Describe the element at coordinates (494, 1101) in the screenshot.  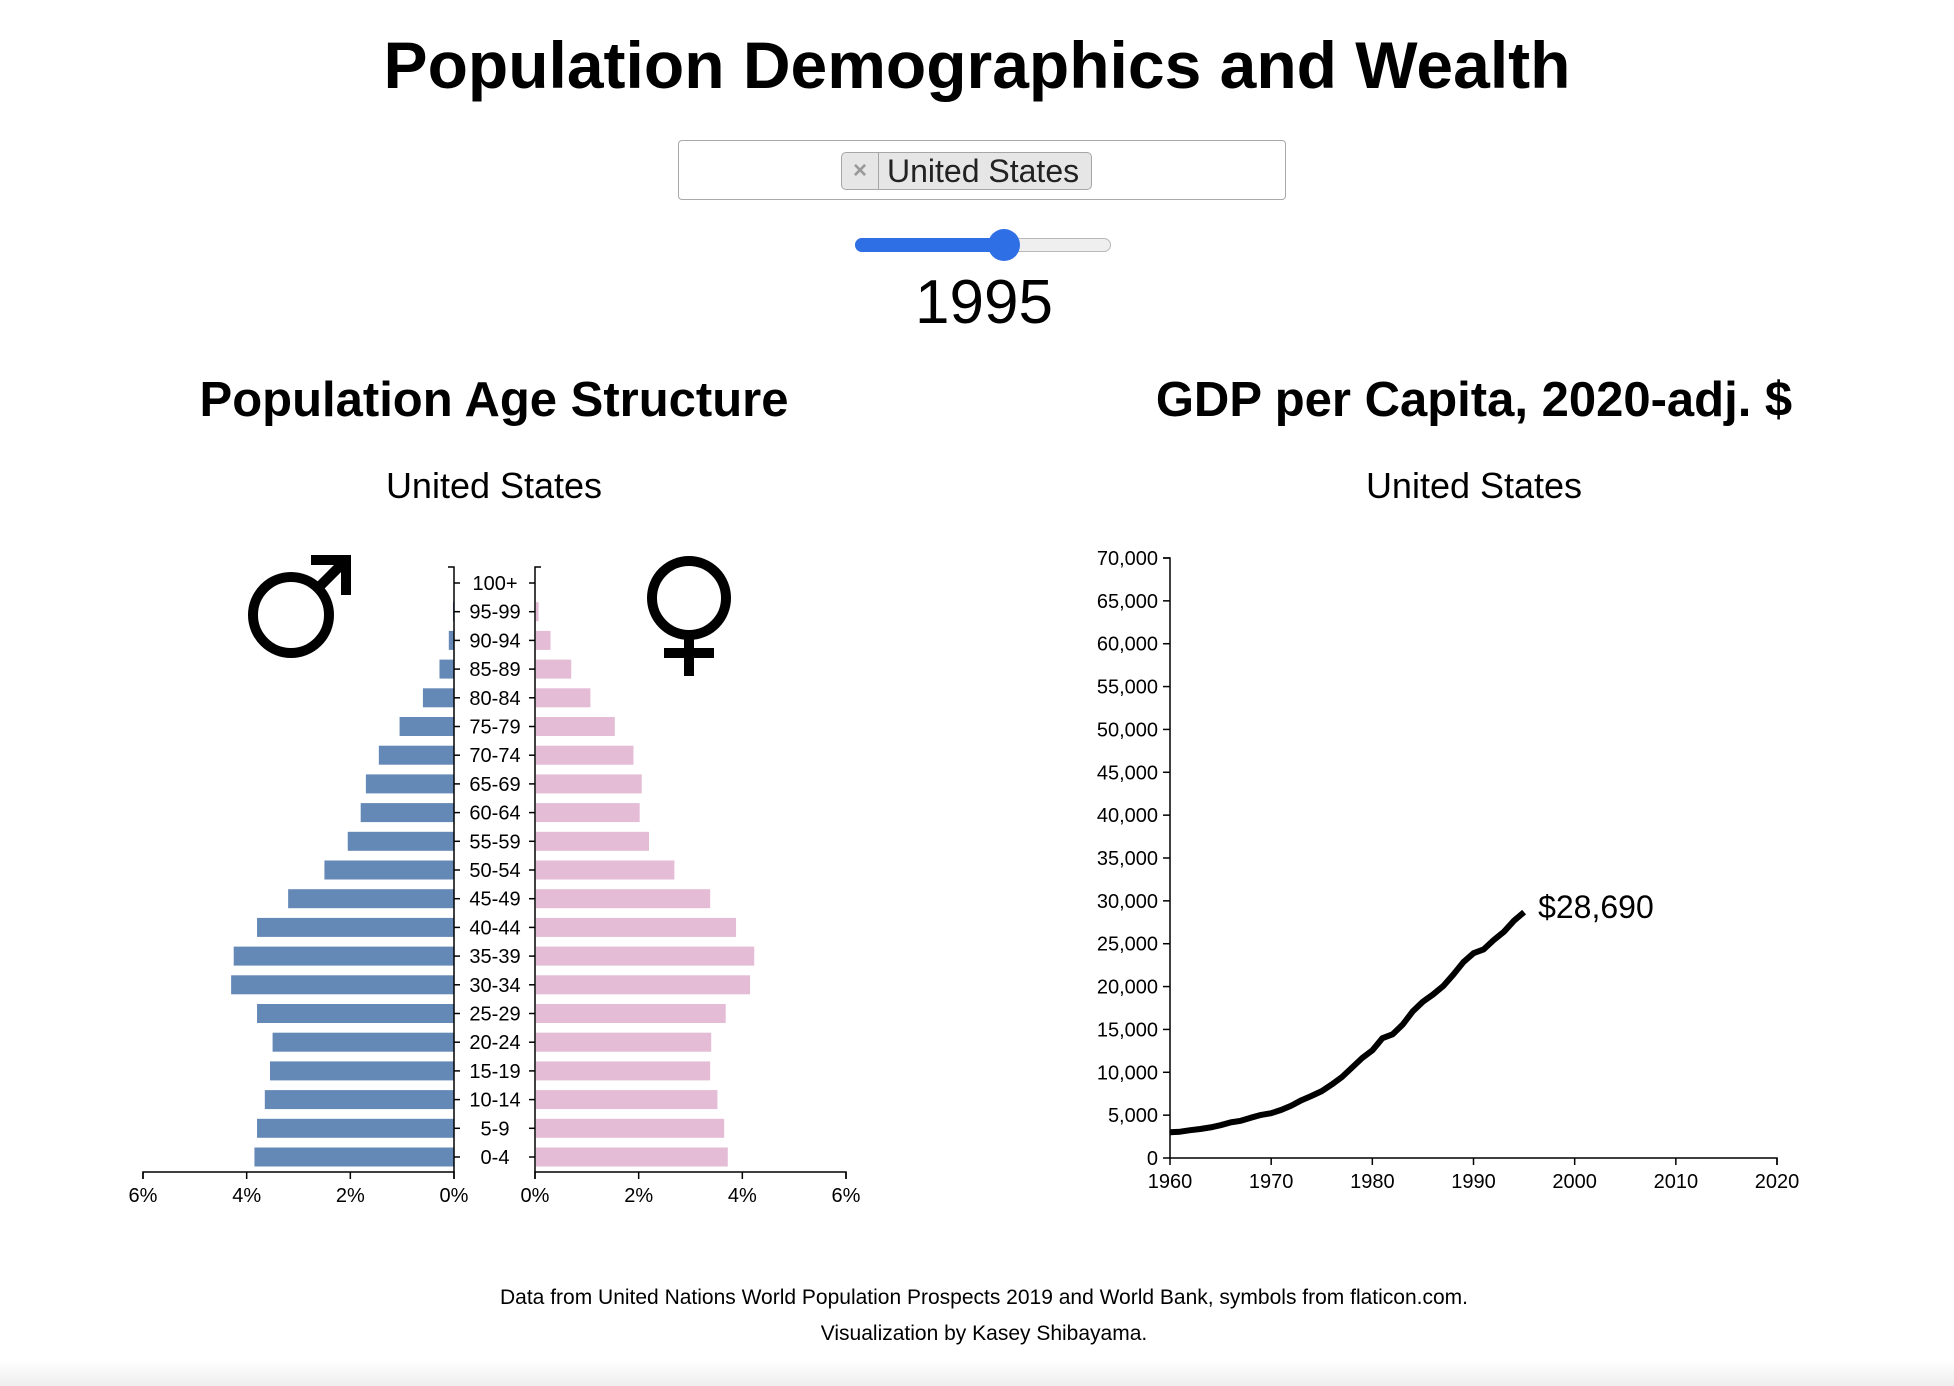
I see `age-group-label: 10-14` at that location.